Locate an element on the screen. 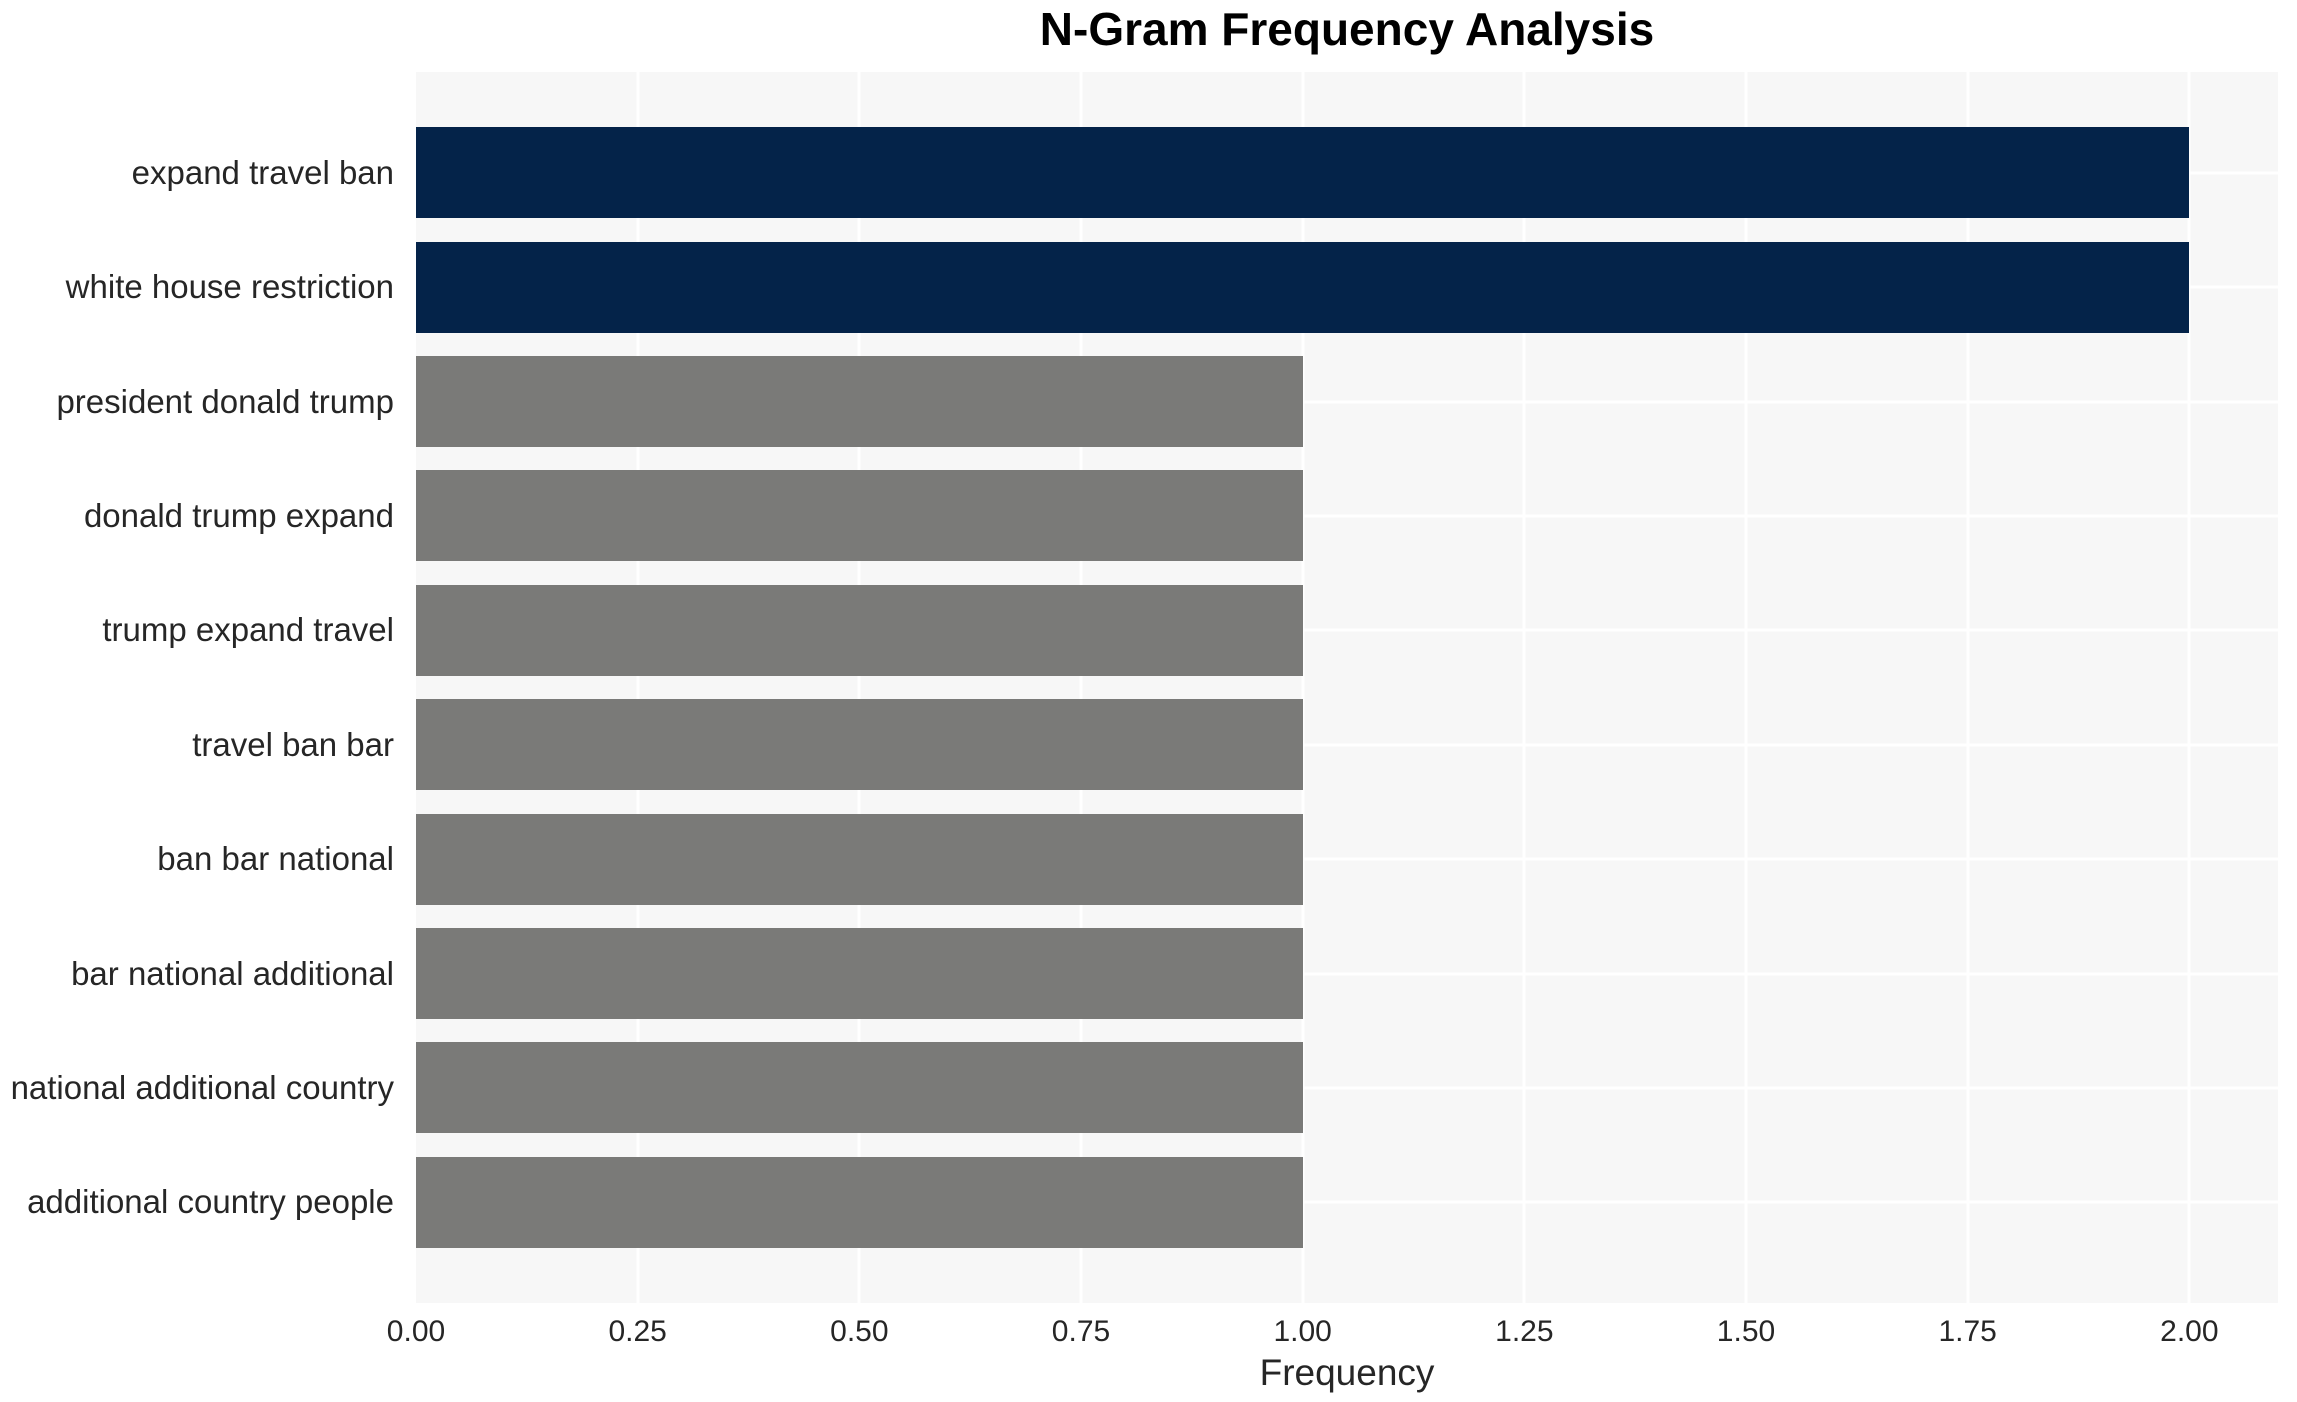 This screenshot has height=1402, width=2297. y-axis-label: ban bar national is located at coordinates (275, 859).